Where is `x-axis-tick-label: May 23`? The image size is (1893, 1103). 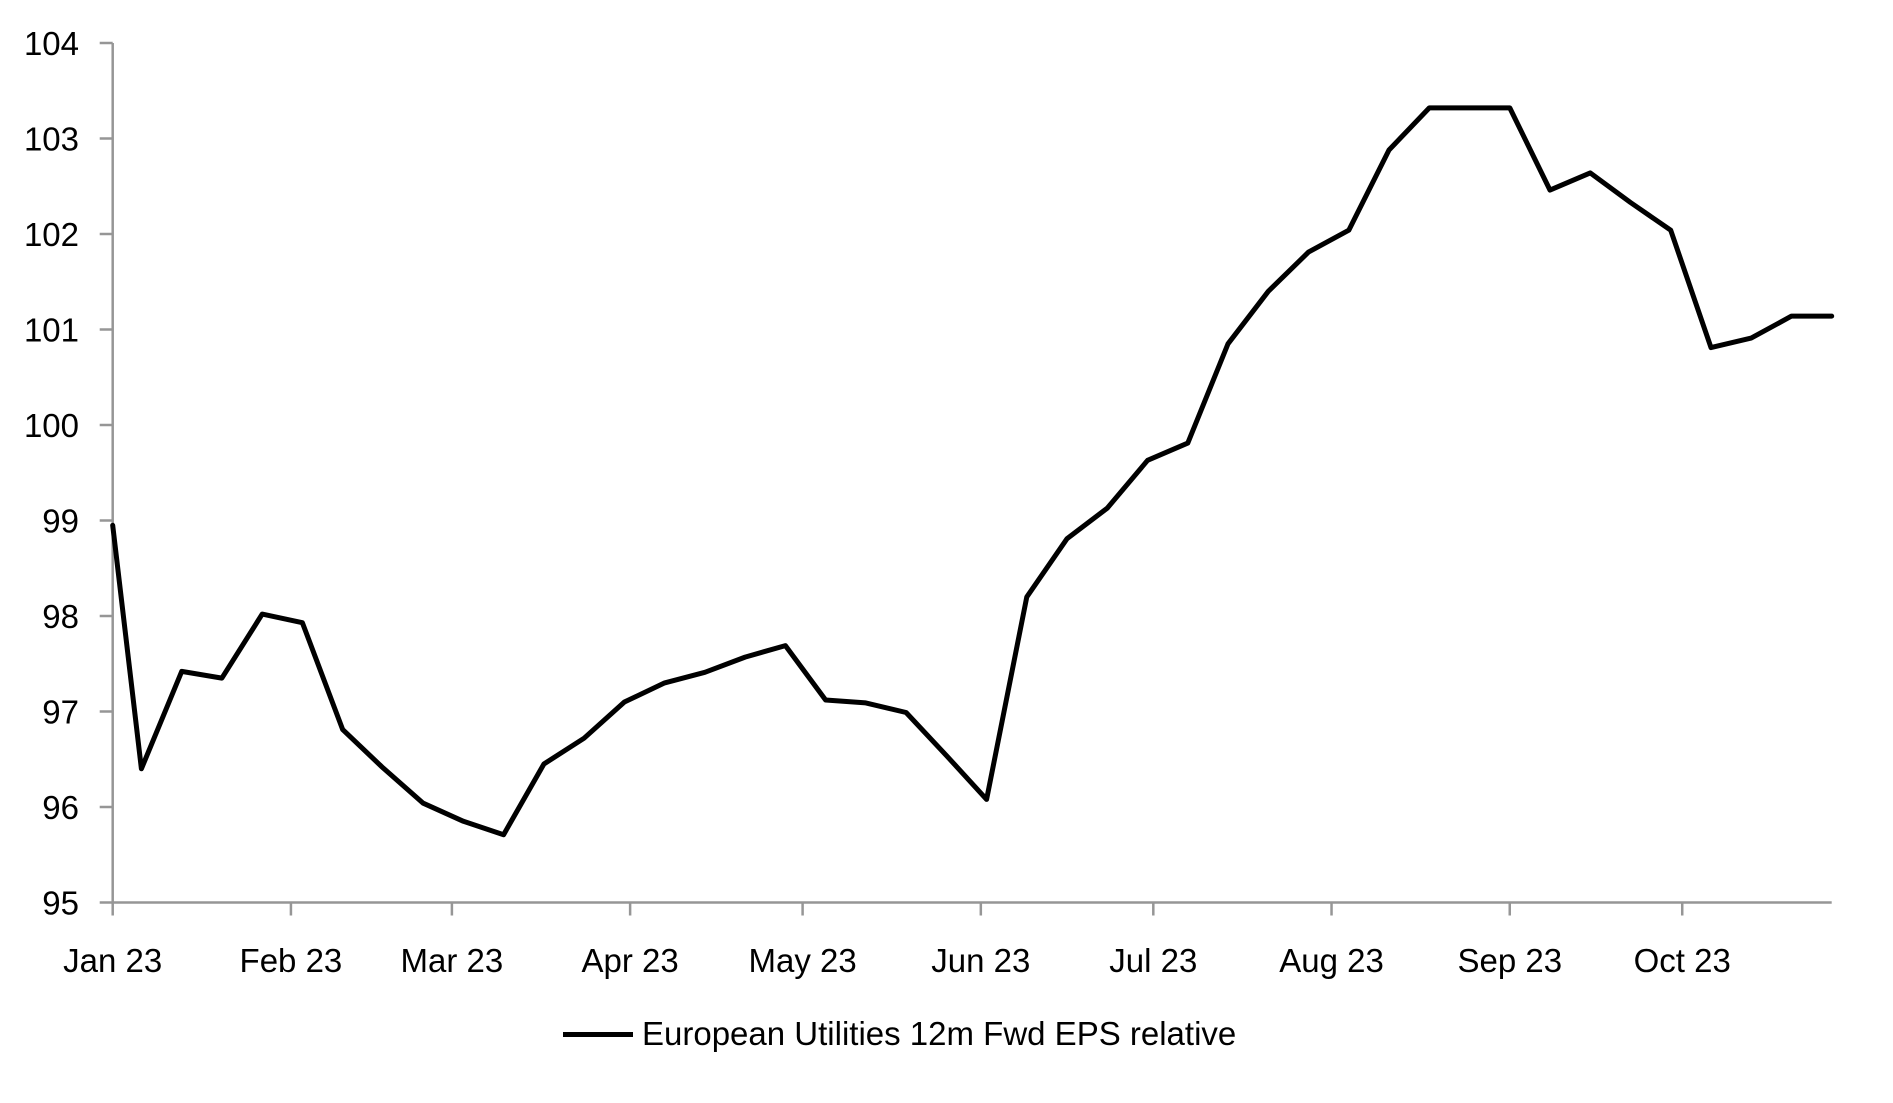 x-axis-tick-label: May 23 is located at coordinates (802, 960).